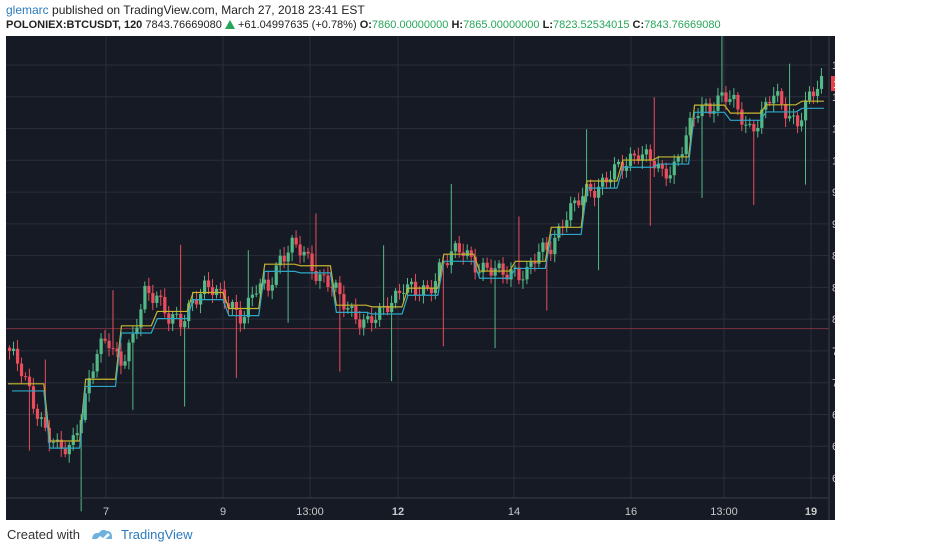 Image resolution: width=932 pixels, height=550 pixels. I want to click on close-label: C:, so click(638, 25).